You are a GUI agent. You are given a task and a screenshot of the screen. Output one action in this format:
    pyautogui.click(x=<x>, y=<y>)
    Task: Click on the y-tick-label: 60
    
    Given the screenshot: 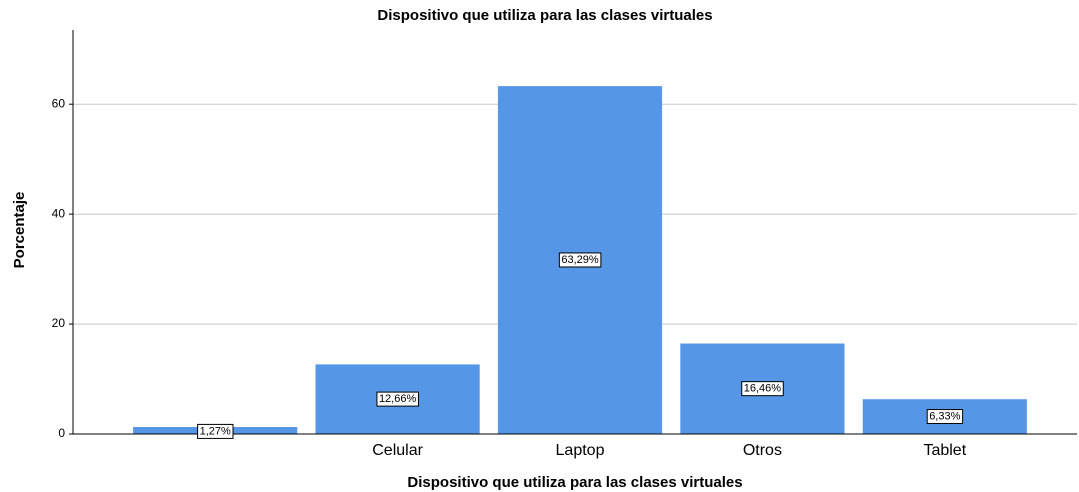 What is the action you would take?
    pyautogui.click(x=59, y=103)
    